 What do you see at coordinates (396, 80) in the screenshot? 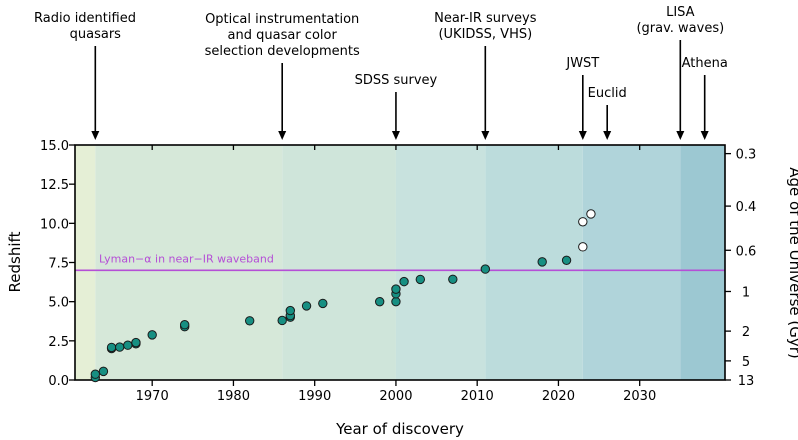
I see `annotation-label: SDSS survey` at bounding box center [396, 80].